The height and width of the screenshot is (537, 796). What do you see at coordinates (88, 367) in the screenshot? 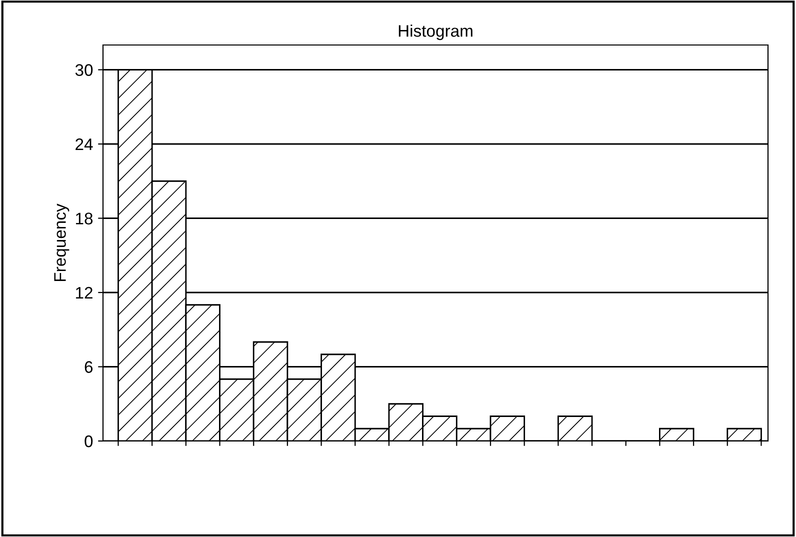
I see `y-tick-label: 6` at bounding box center [88, 367].